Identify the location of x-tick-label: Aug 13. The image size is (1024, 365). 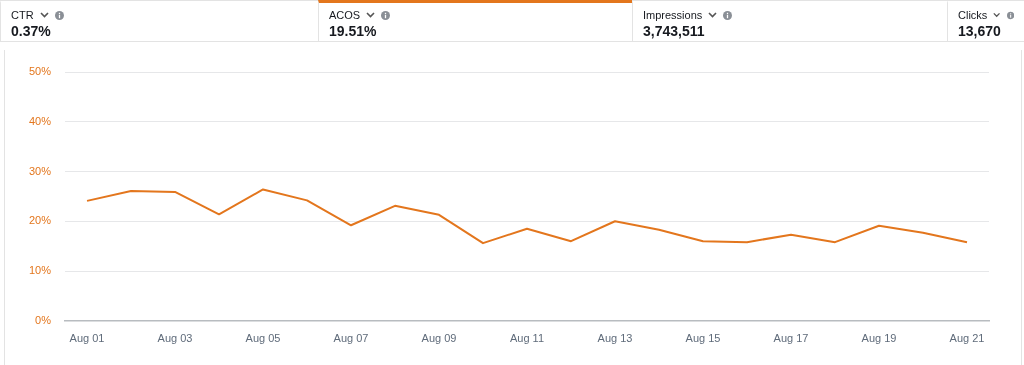
(615, 338).